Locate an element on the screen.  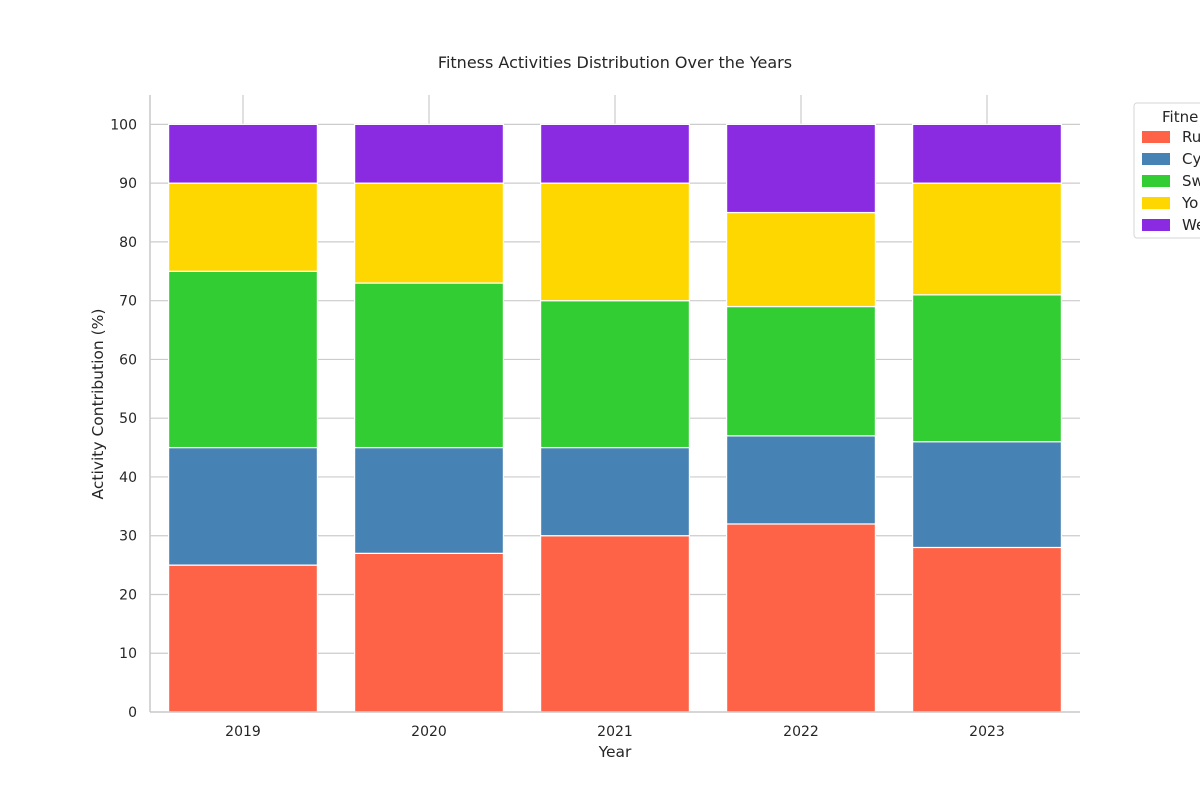
y-tick-label: 10 is located at coordinates (128, 654).